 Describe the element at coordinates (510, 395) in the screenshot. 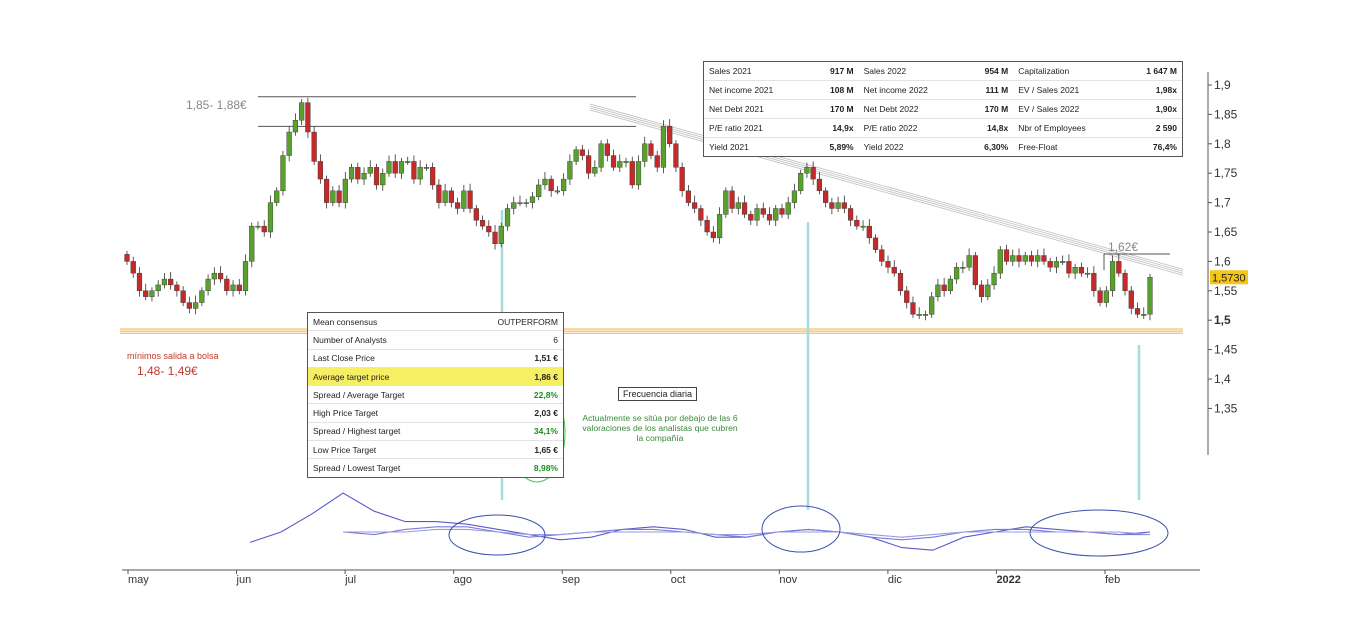

I see `consensus-value: 22,8%` at that location.